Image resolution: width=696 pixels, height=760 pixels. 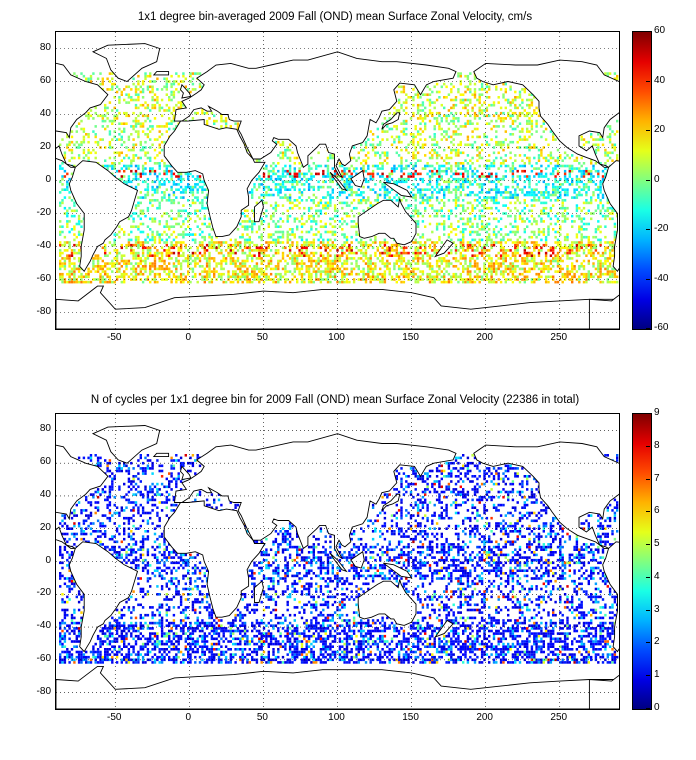 What do you see at coordinates (642, 561) in the screenshot?
I see `cycle-count-colorbar` at bounding box center [642, 561].